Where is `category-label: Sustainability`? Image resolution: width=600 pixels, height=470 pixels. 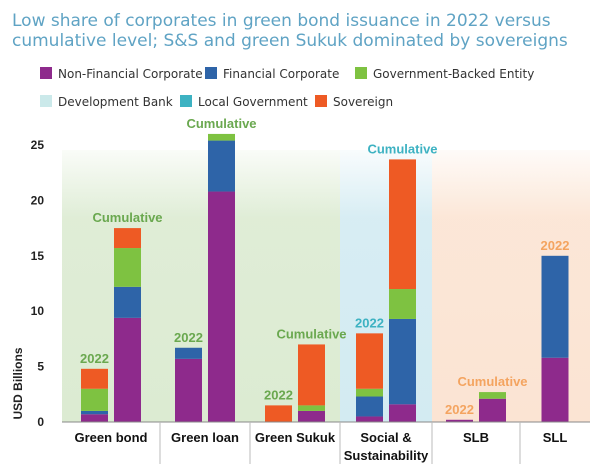
category-label: Sustainability is located at coordinates (386, 455).